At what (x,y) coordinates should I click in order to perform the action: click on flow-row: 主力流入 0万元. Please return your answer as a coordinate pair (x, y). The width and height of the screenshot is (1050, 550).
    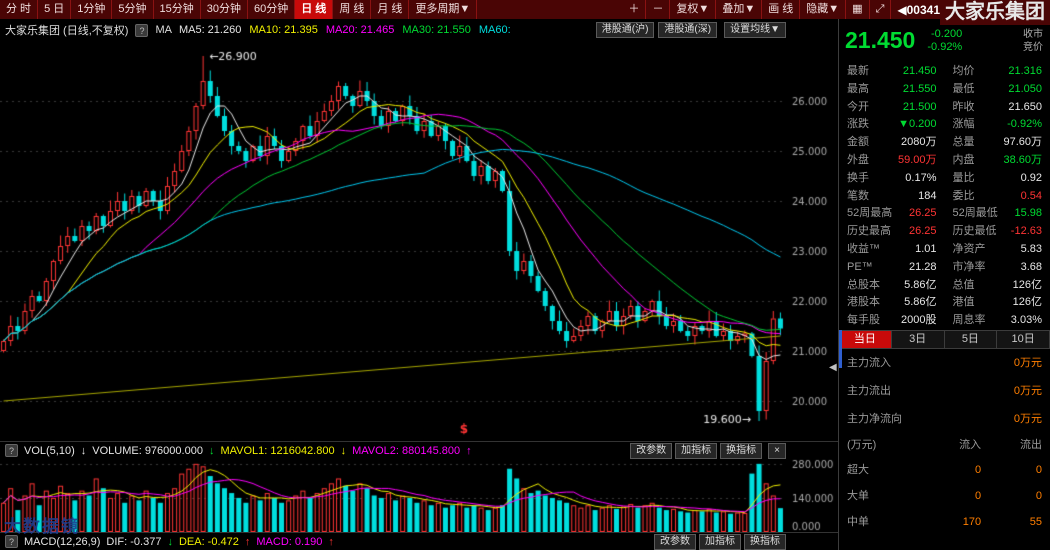
    Looking at the image, I should click on (944, 363).